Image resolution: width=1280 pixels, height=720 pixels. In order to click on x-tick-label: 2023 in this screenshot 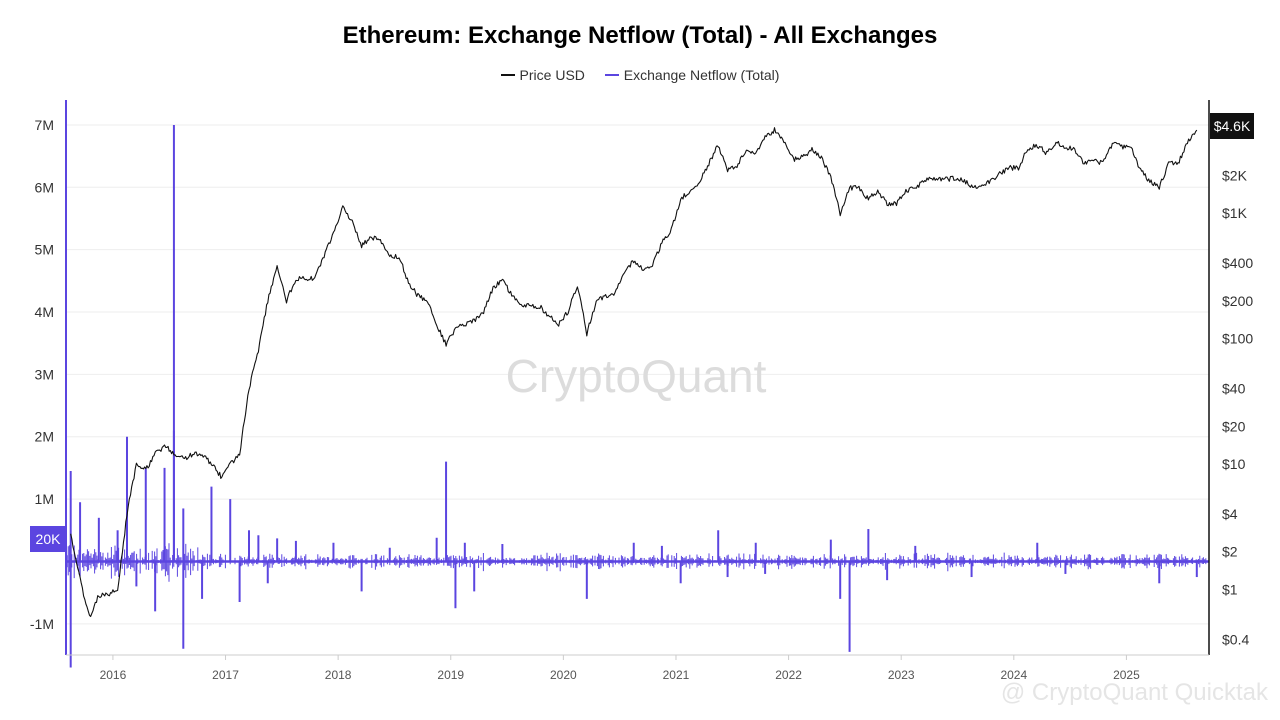, I will do `click(901, 675)`.